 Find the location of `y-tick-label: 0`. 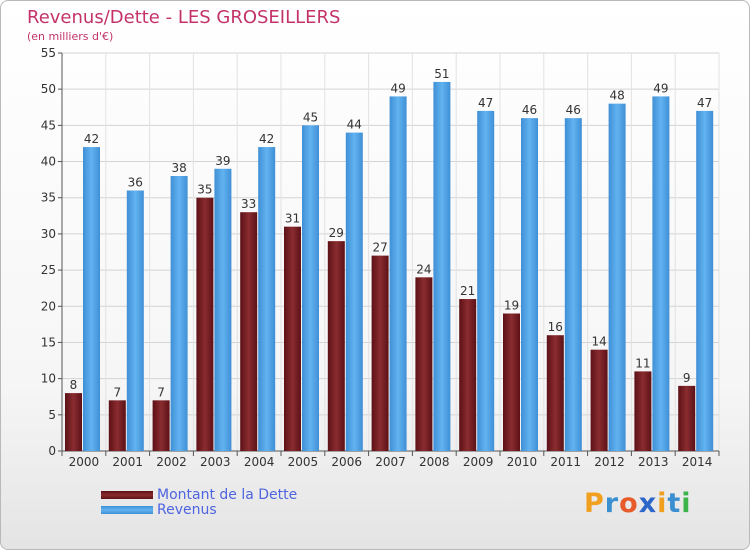

y-tick-label: 0 is located at coordinates (52, 451).